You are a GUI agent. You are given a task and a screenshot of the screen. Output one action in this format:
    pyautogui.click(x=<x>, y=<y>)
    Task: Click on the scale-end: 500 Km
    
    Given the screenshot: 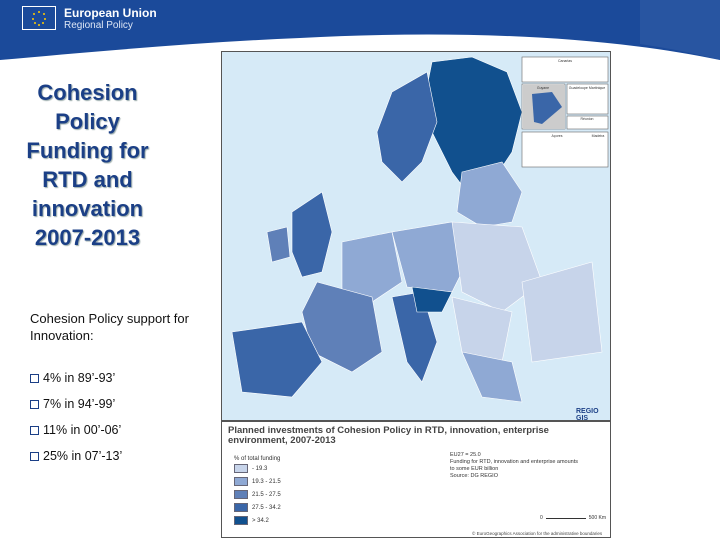 What is the action you would take?
    pyautogui.click(x=597, y=518)
    